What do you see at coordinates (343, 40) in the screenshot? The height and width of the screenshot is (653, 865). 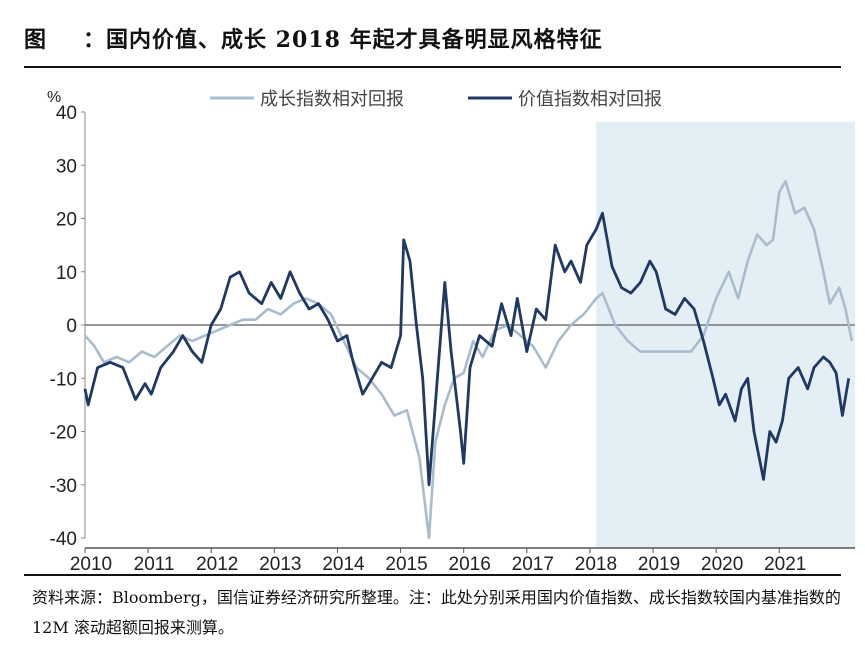 I see `figure-title-text: ：国内价值、成长 2018 年起才具备明显风格特征` at bounding box center [343, 40].